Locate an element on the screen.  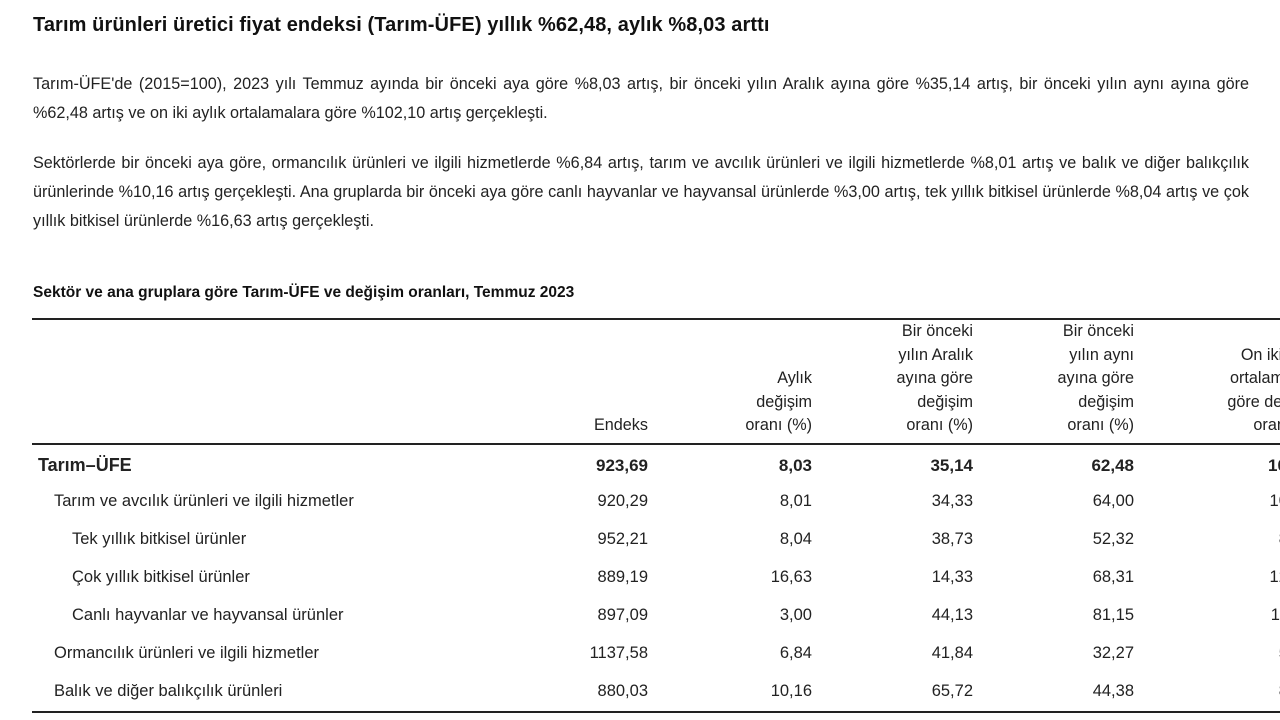
cell-yearly-change: 32,27 is located at coordinates (1113, 653).